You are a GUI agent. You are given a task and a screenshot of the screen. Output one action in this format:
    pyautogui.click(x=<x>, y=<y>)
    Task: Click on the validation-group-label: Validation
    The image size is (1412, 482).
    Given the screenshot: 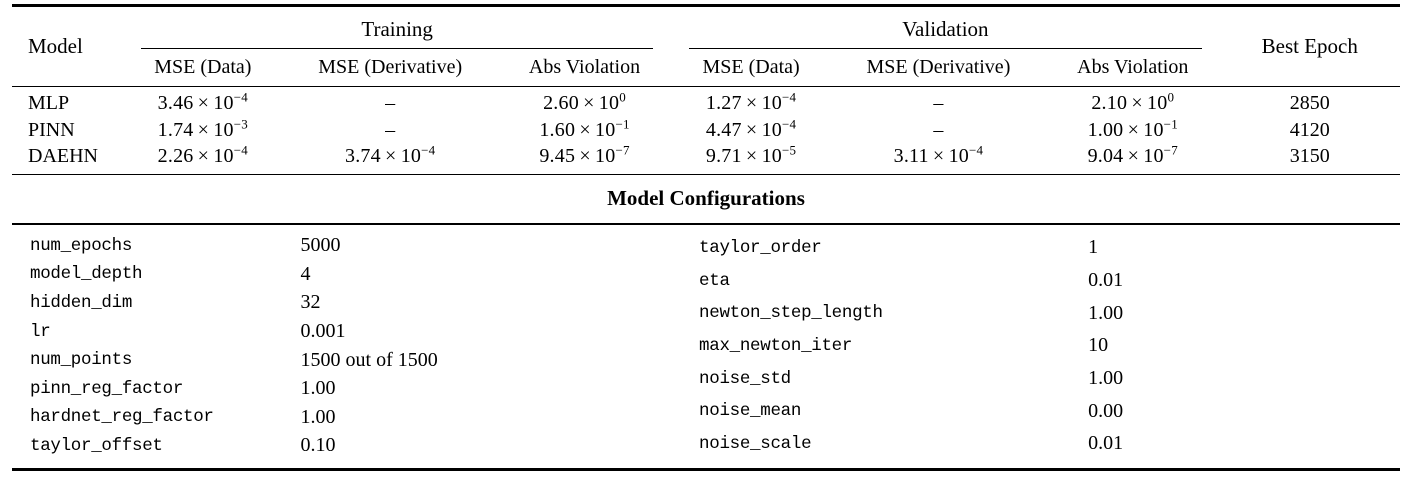 What is the action you would take?
    pyautogui.click(x=945, y=28)
    